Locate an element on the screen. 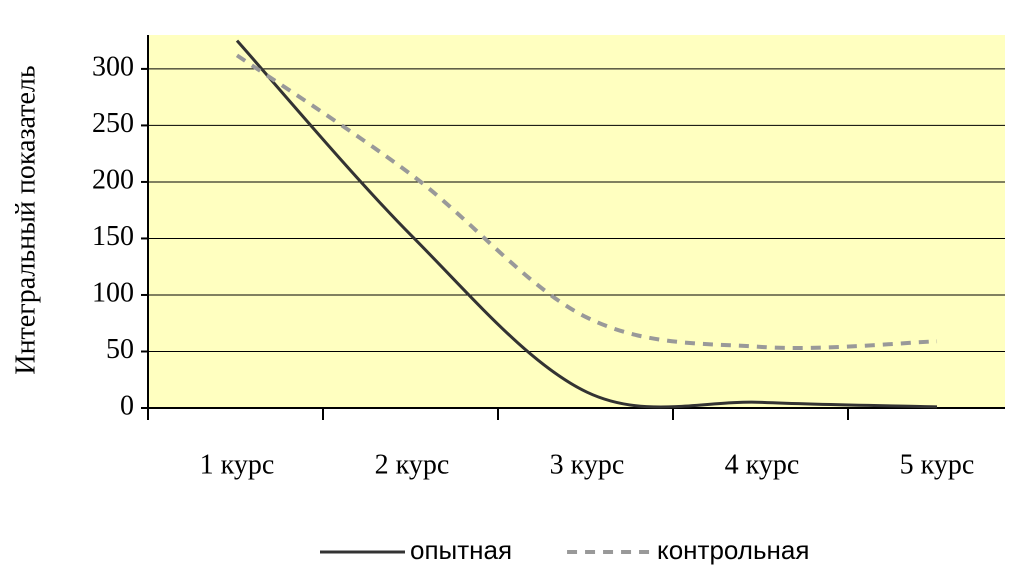 The height and width of the screenshot is (570, 1017). y-tick-label: 100 is located at coordinates (113, 292).